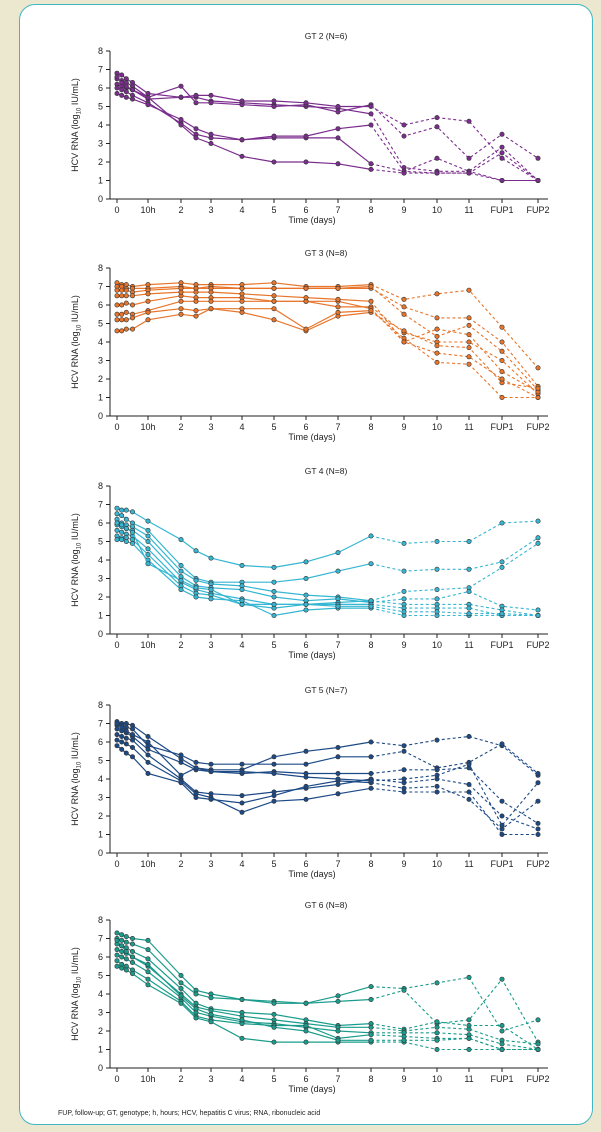 The width and height of the screenshot is (601, 1132). I want to click on chart-title: GT 4 (N=8), so click(326, 471).